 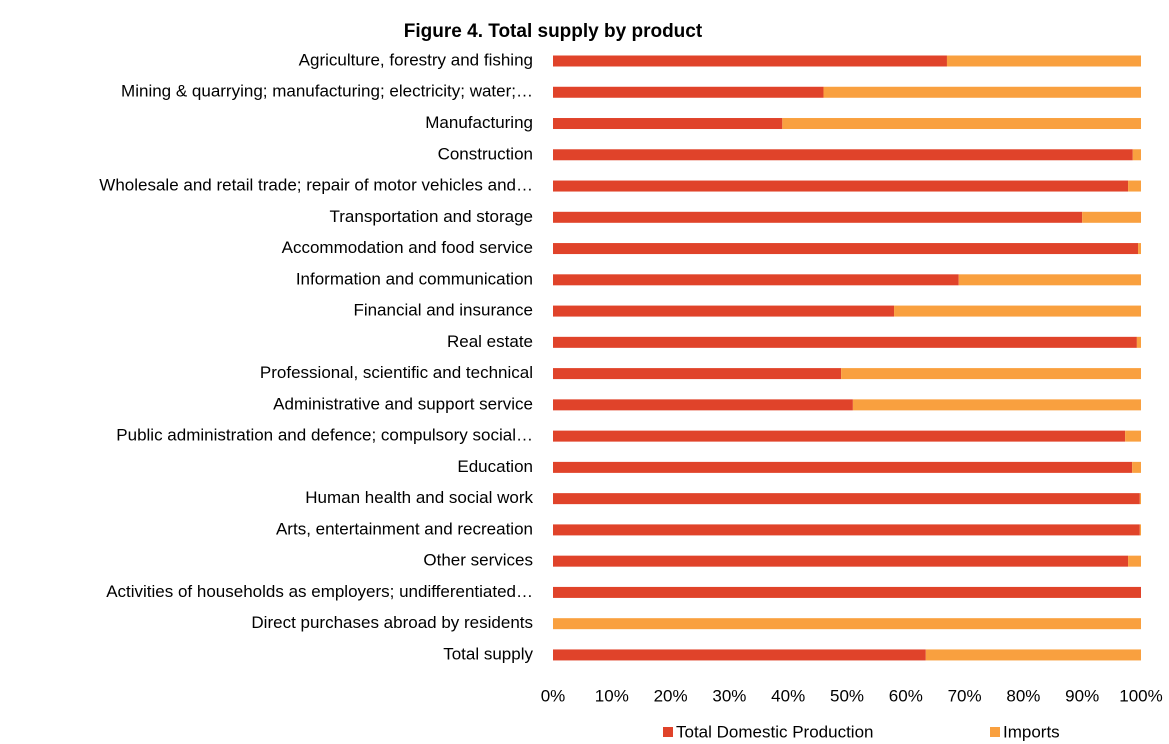 I want to click on y-tick-label: Total supply, so click(x=488, y=653).